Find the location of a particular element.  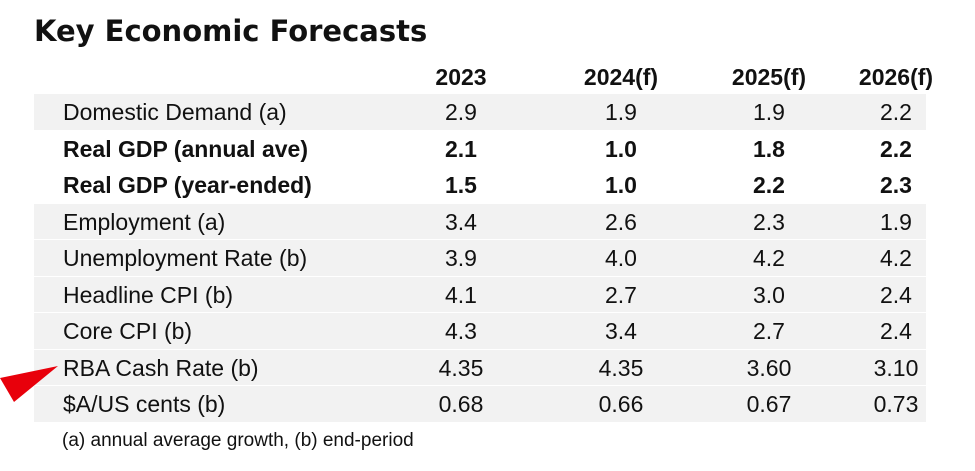

table-cell: 4.0 is located at coordinates (621, 258).